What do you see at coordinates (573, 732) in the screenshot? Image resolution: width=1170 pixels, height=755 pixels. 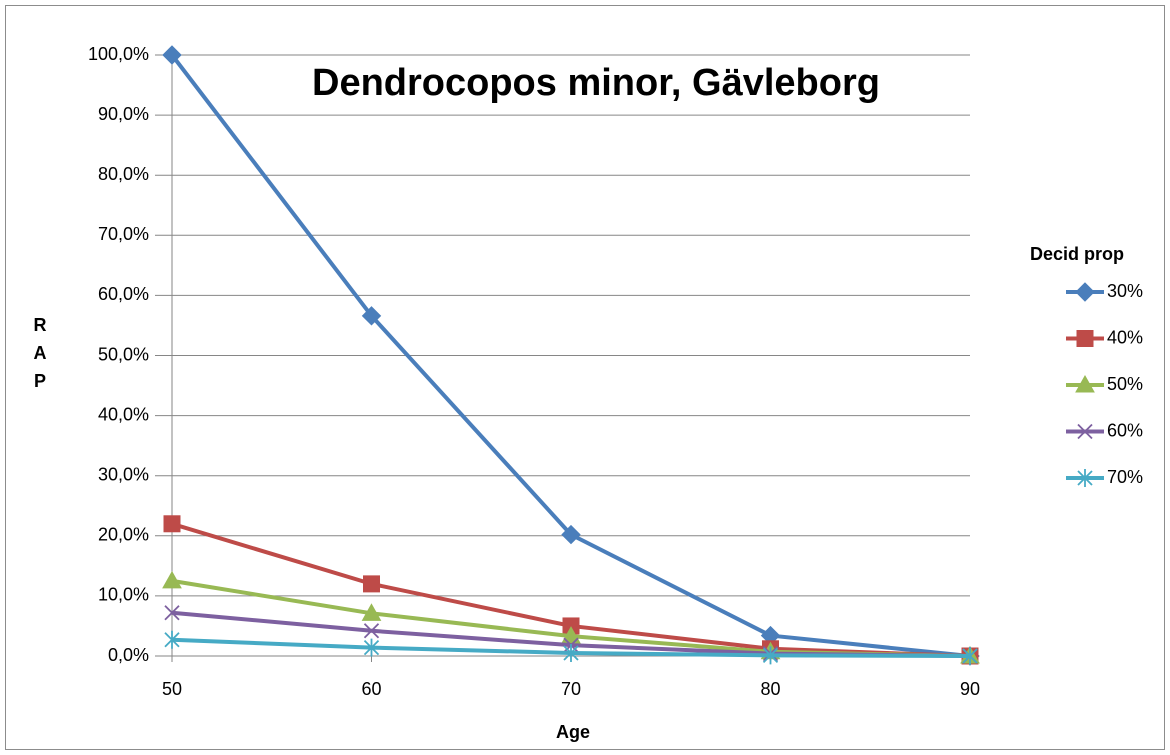 I see `x-axis-title: Age` at bounding box center [573, 732].